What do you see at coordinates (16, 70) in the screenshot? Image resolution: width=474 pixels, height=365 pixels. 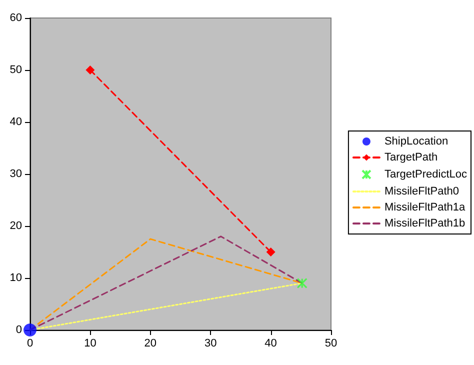 I see `y-tick-label: 50` at bounding box center [16, 70].